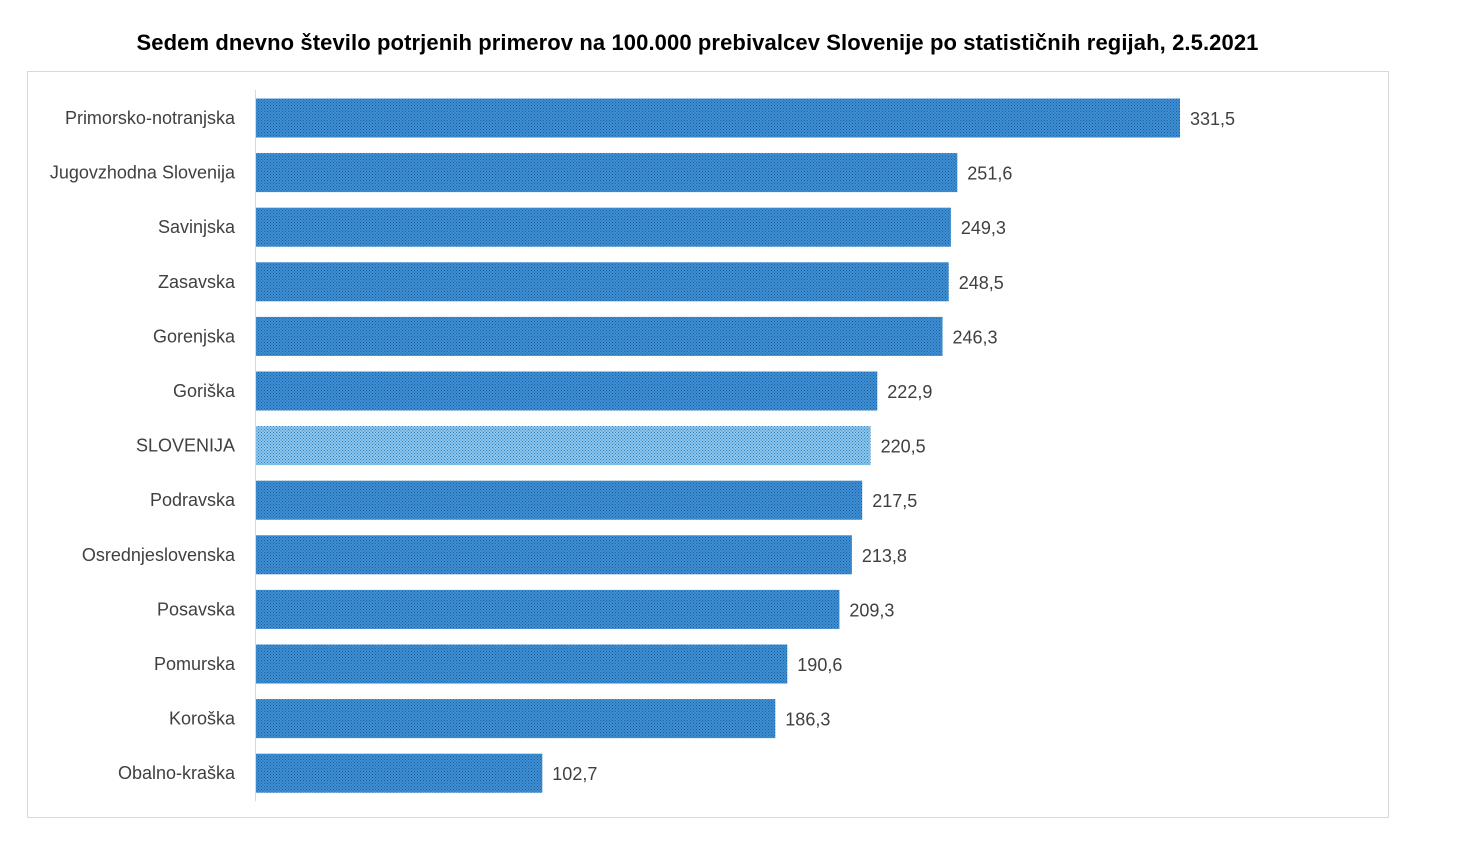 The image size is (1481, 844). I want to click on category-label: Osrednjeslovenska, so click(159, 555).